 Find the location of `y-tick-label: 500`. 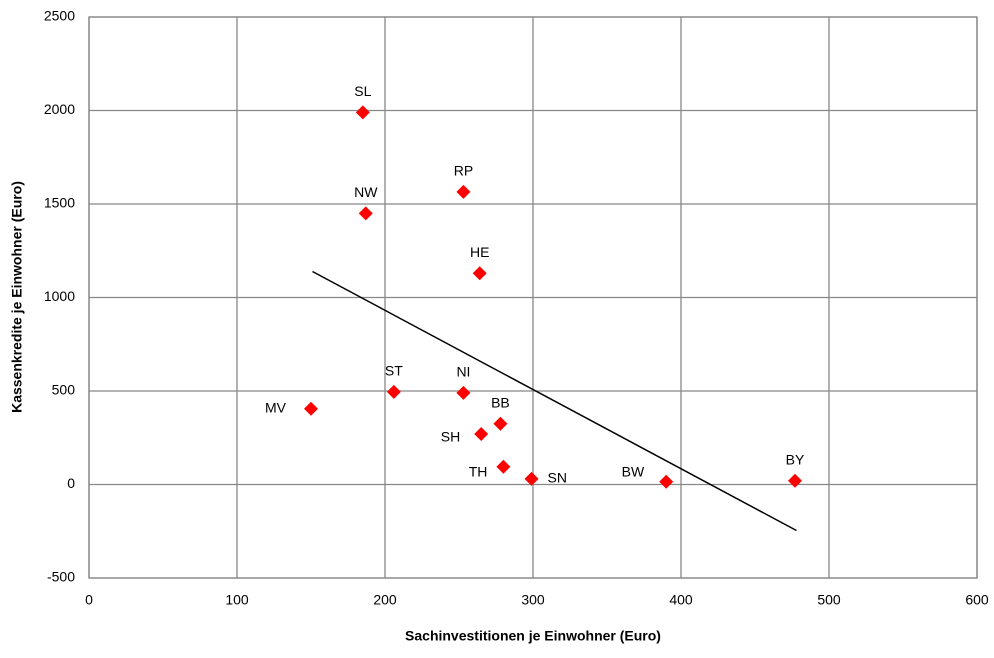

y-tick-label: 500 is located at coordinates (64, 390).